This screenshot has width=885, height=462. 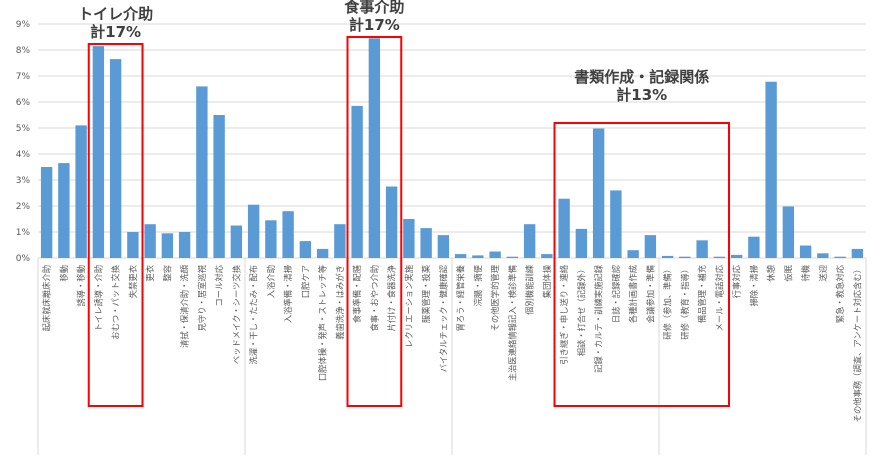 I want to click on x-tick-label: 胃ろう・経管栄養, so click(x=461, y=298).